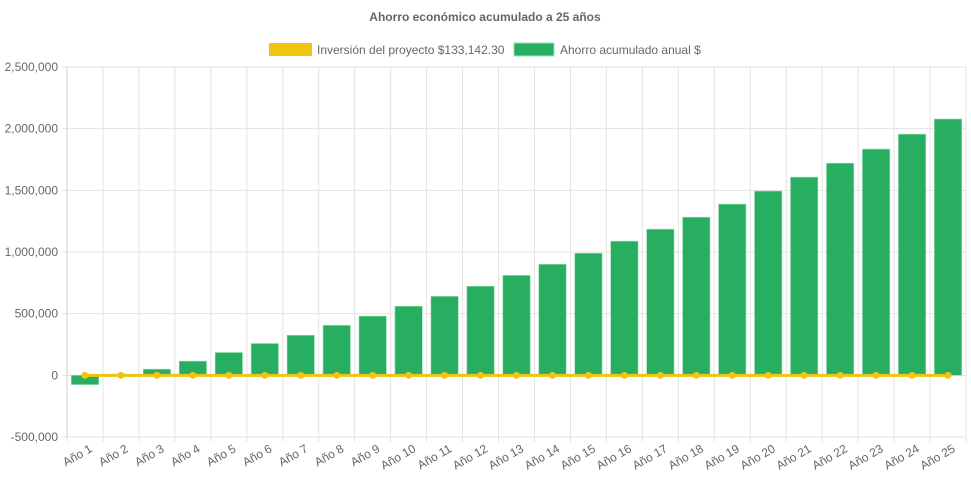 The width and height of the screenshot is (971, 490). What do you see at coordinates (614, 456) in the screenshot?
I see `x-tick-label: Año 16` at bounding box center [614, 456].